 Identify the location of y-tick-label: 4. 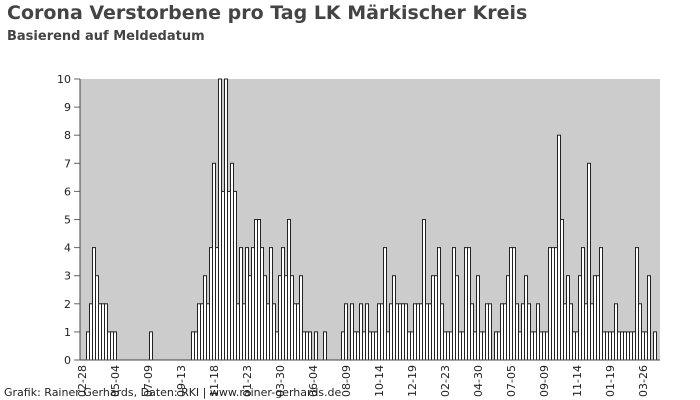
(67, 248).